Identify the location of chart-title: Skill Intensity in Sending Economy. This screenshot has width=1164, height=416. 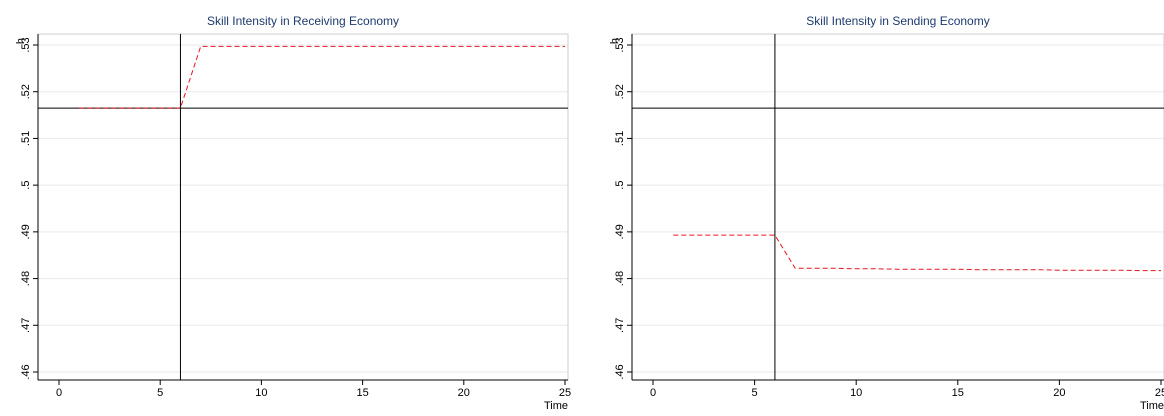
(897, 21).